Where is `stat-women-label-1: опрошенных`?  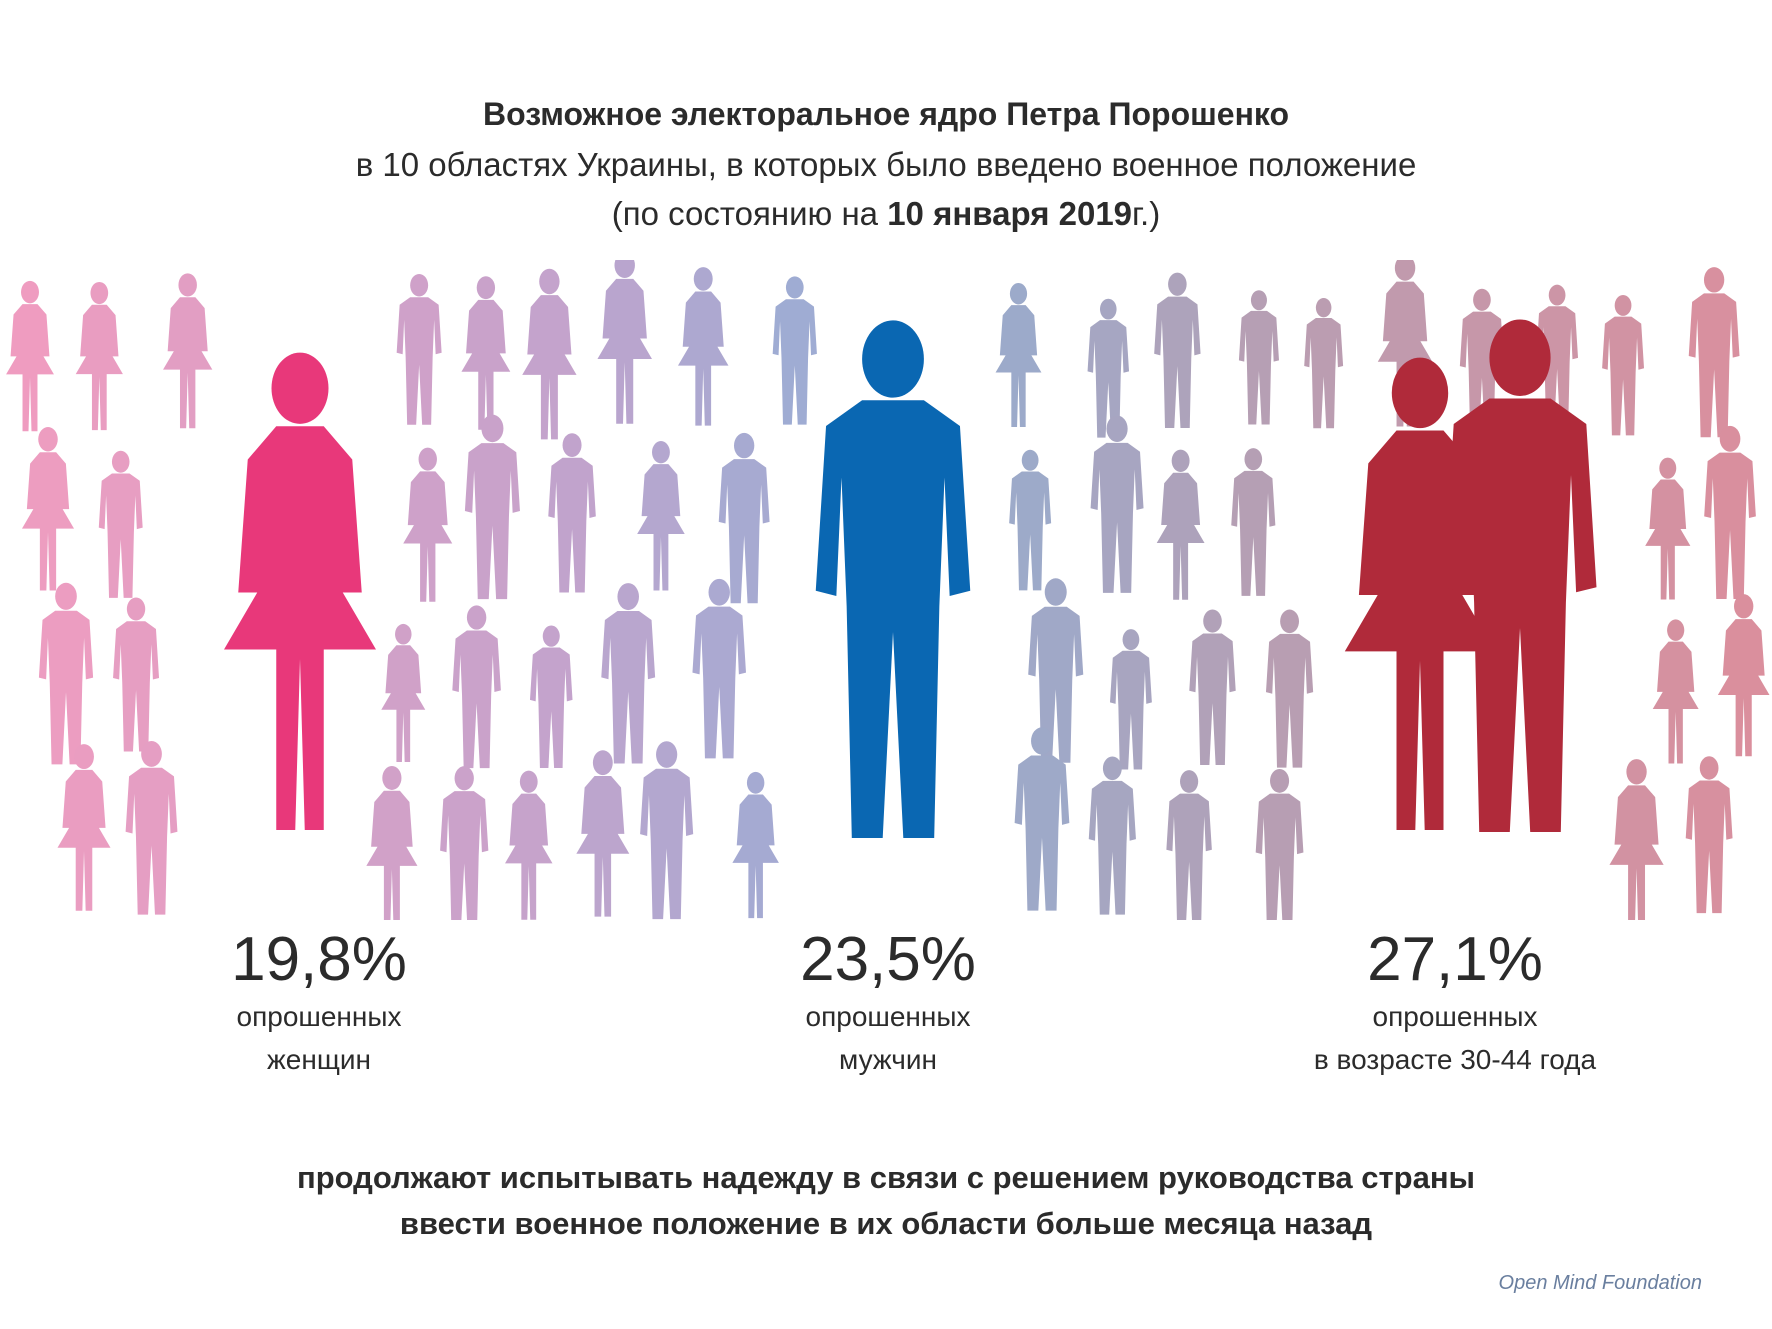
stat-women-label-1: опрошенных is located at coordinates (319, 1016).